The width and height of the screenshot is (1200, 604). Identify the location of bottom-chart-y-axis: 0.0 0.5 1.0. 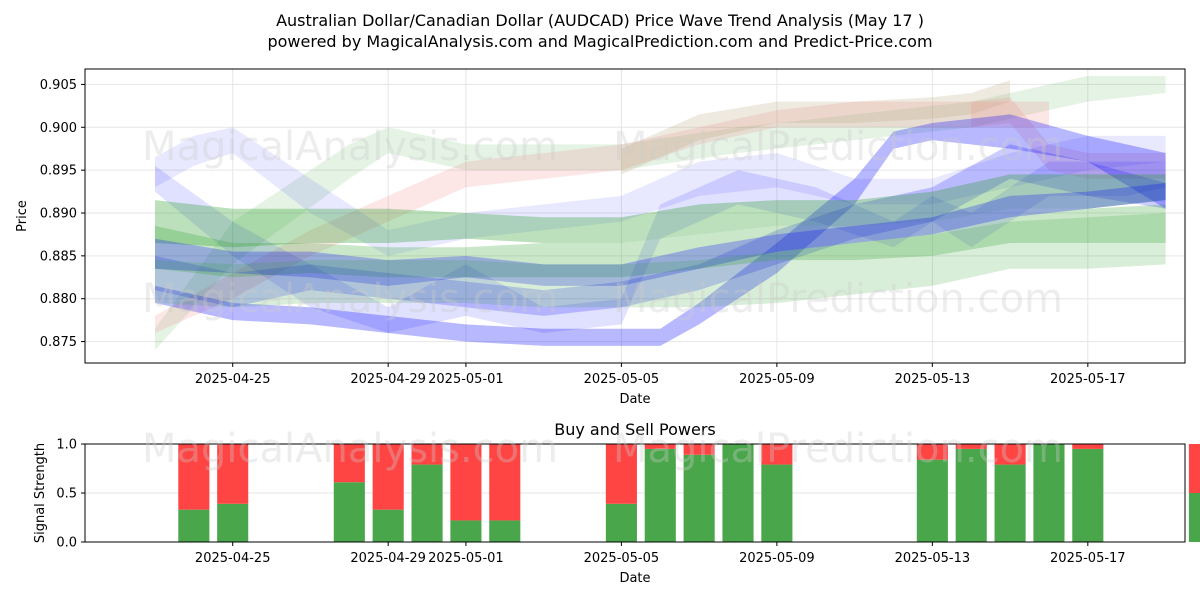
(70, 494).